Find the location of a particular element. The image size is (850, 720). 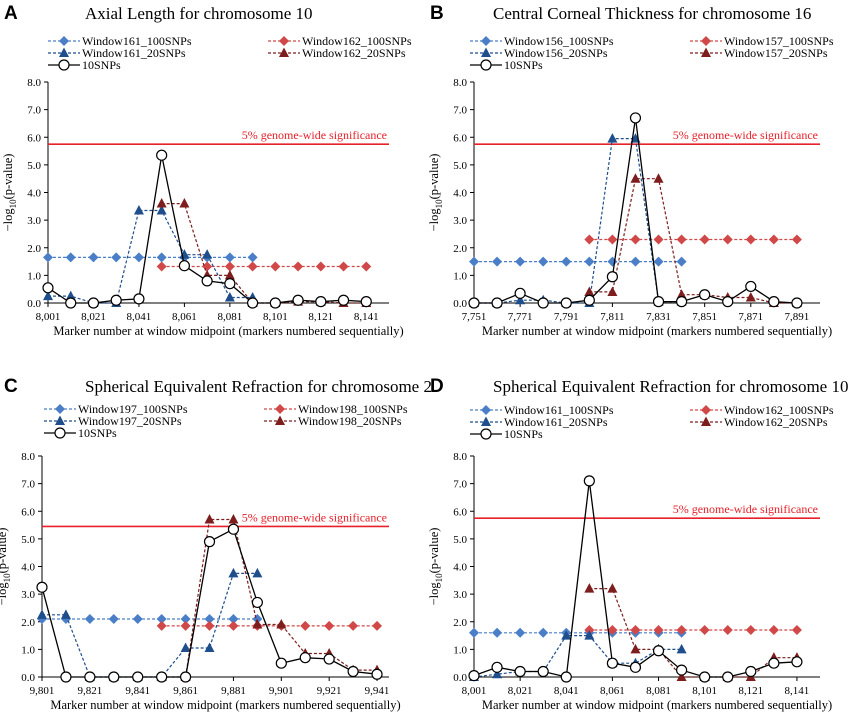

y-tick-label: 1.0 is located at coordinates (460, 276).